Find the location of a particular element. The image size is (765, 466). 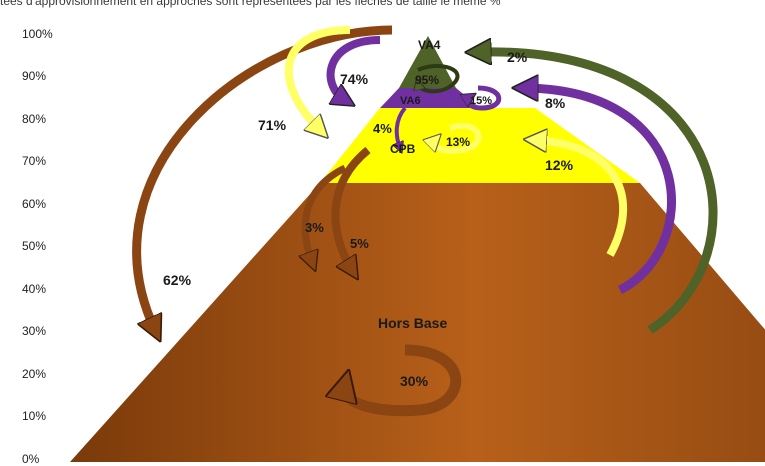

arrow-cpb-self is located at coordinates (458, 138).